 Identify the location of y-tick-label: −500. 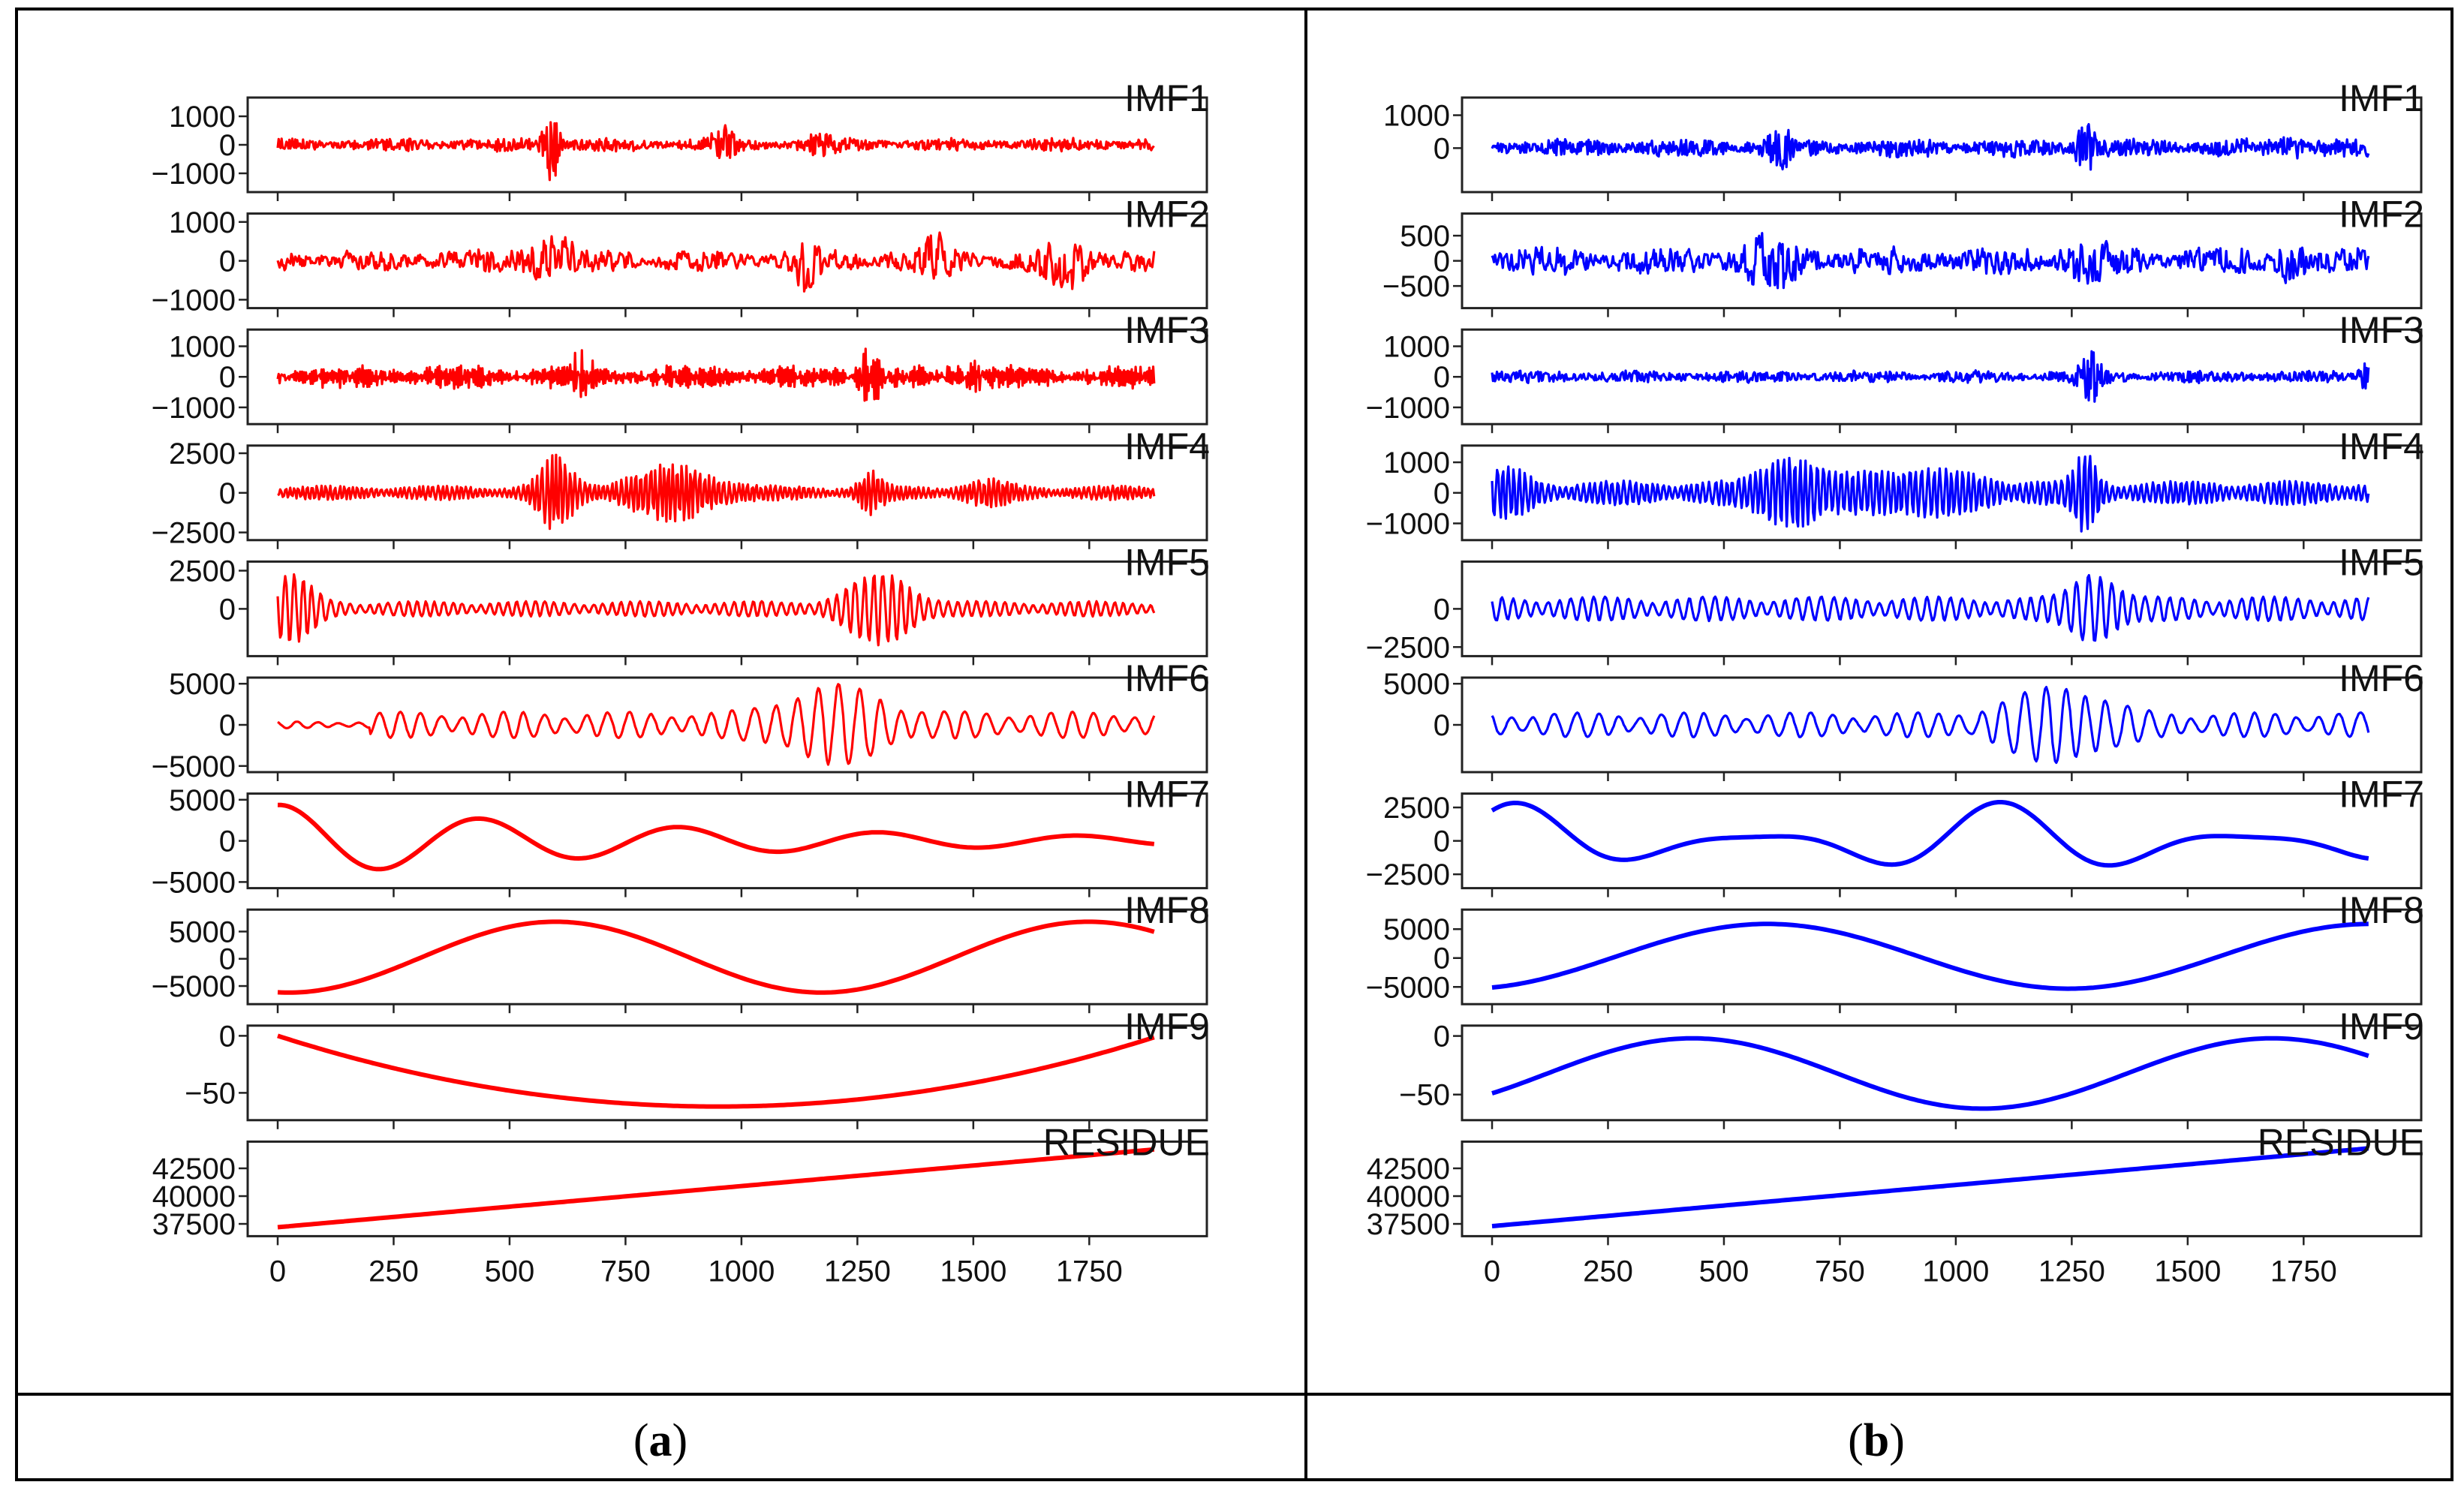
(1416, 286).